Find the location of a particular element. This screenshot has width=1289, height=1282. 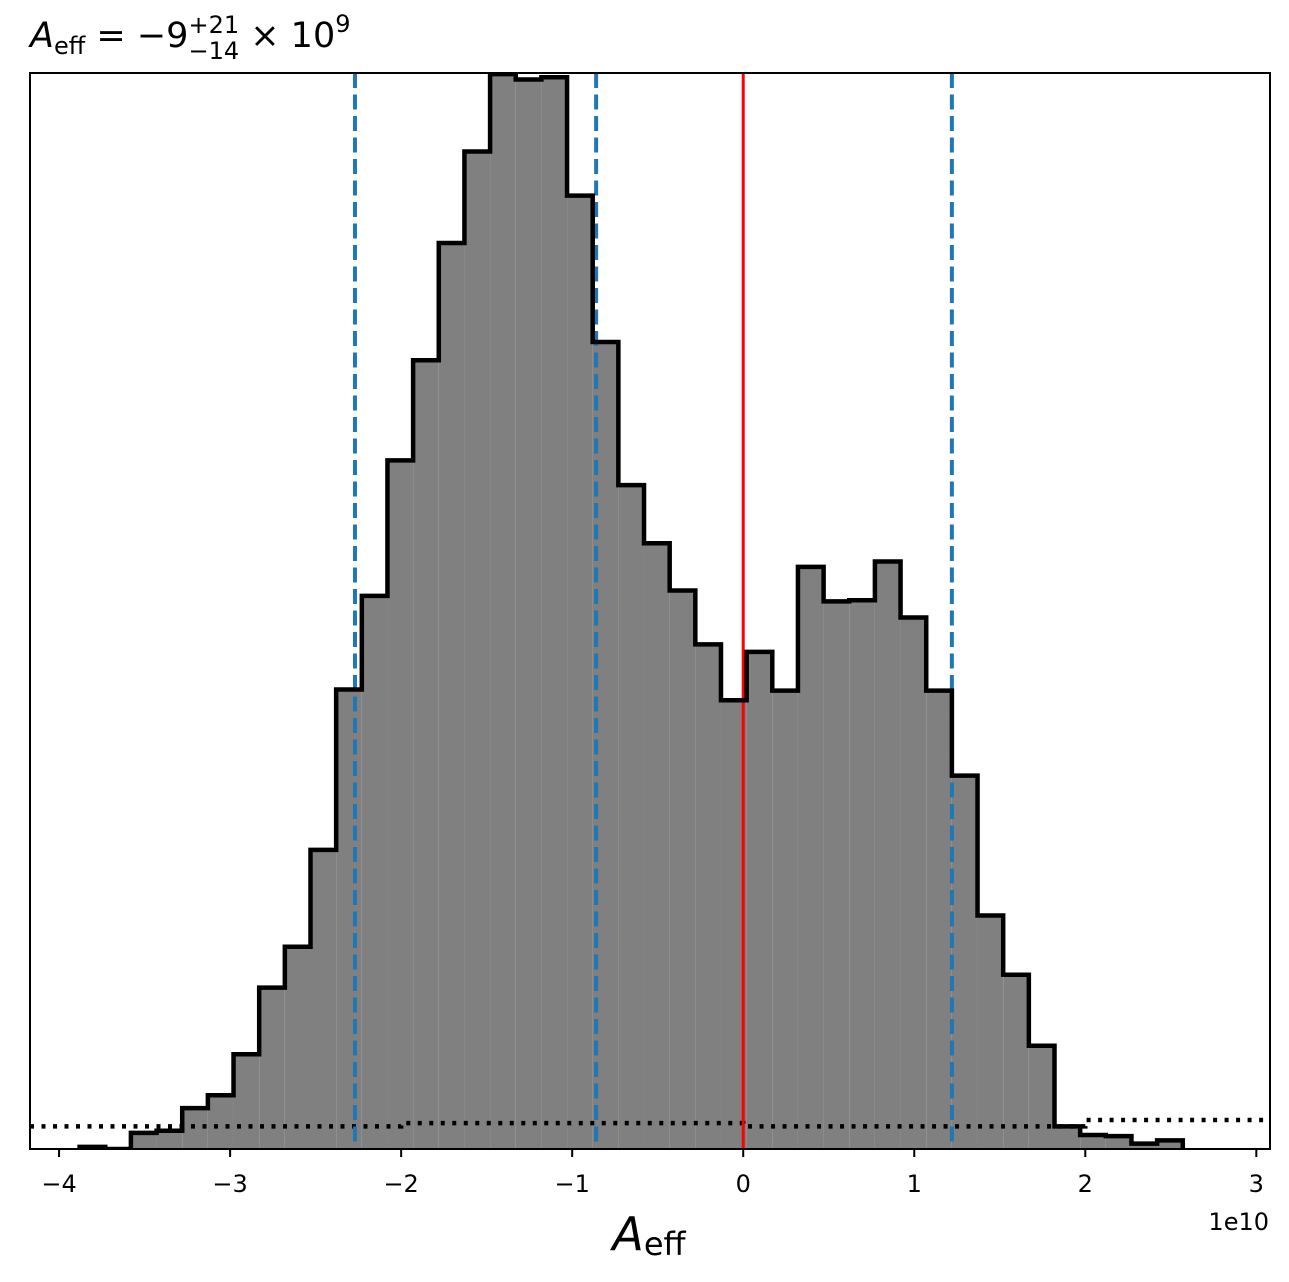

x-tick-label: 3 is located at coordinates (1256, 1184).